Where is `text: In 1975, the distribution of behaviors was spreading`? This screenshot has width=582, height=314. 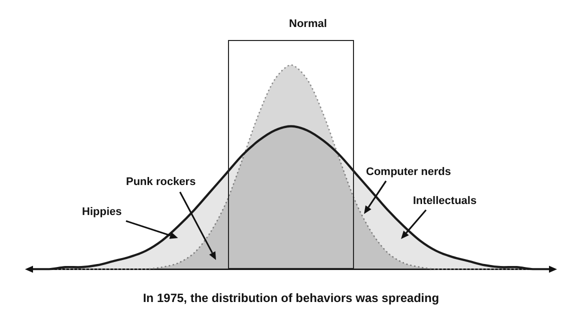
text: In 1975, the distribution of behaviors was spreading is located at coordinates (291, 298).